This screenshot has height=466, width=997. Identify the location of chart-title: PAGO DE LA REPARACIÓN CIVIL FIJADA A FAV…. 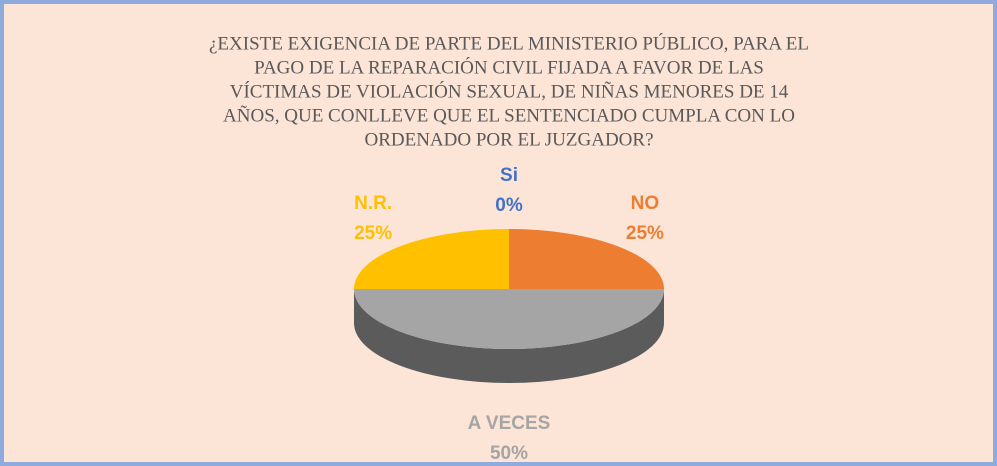
(509, 67).